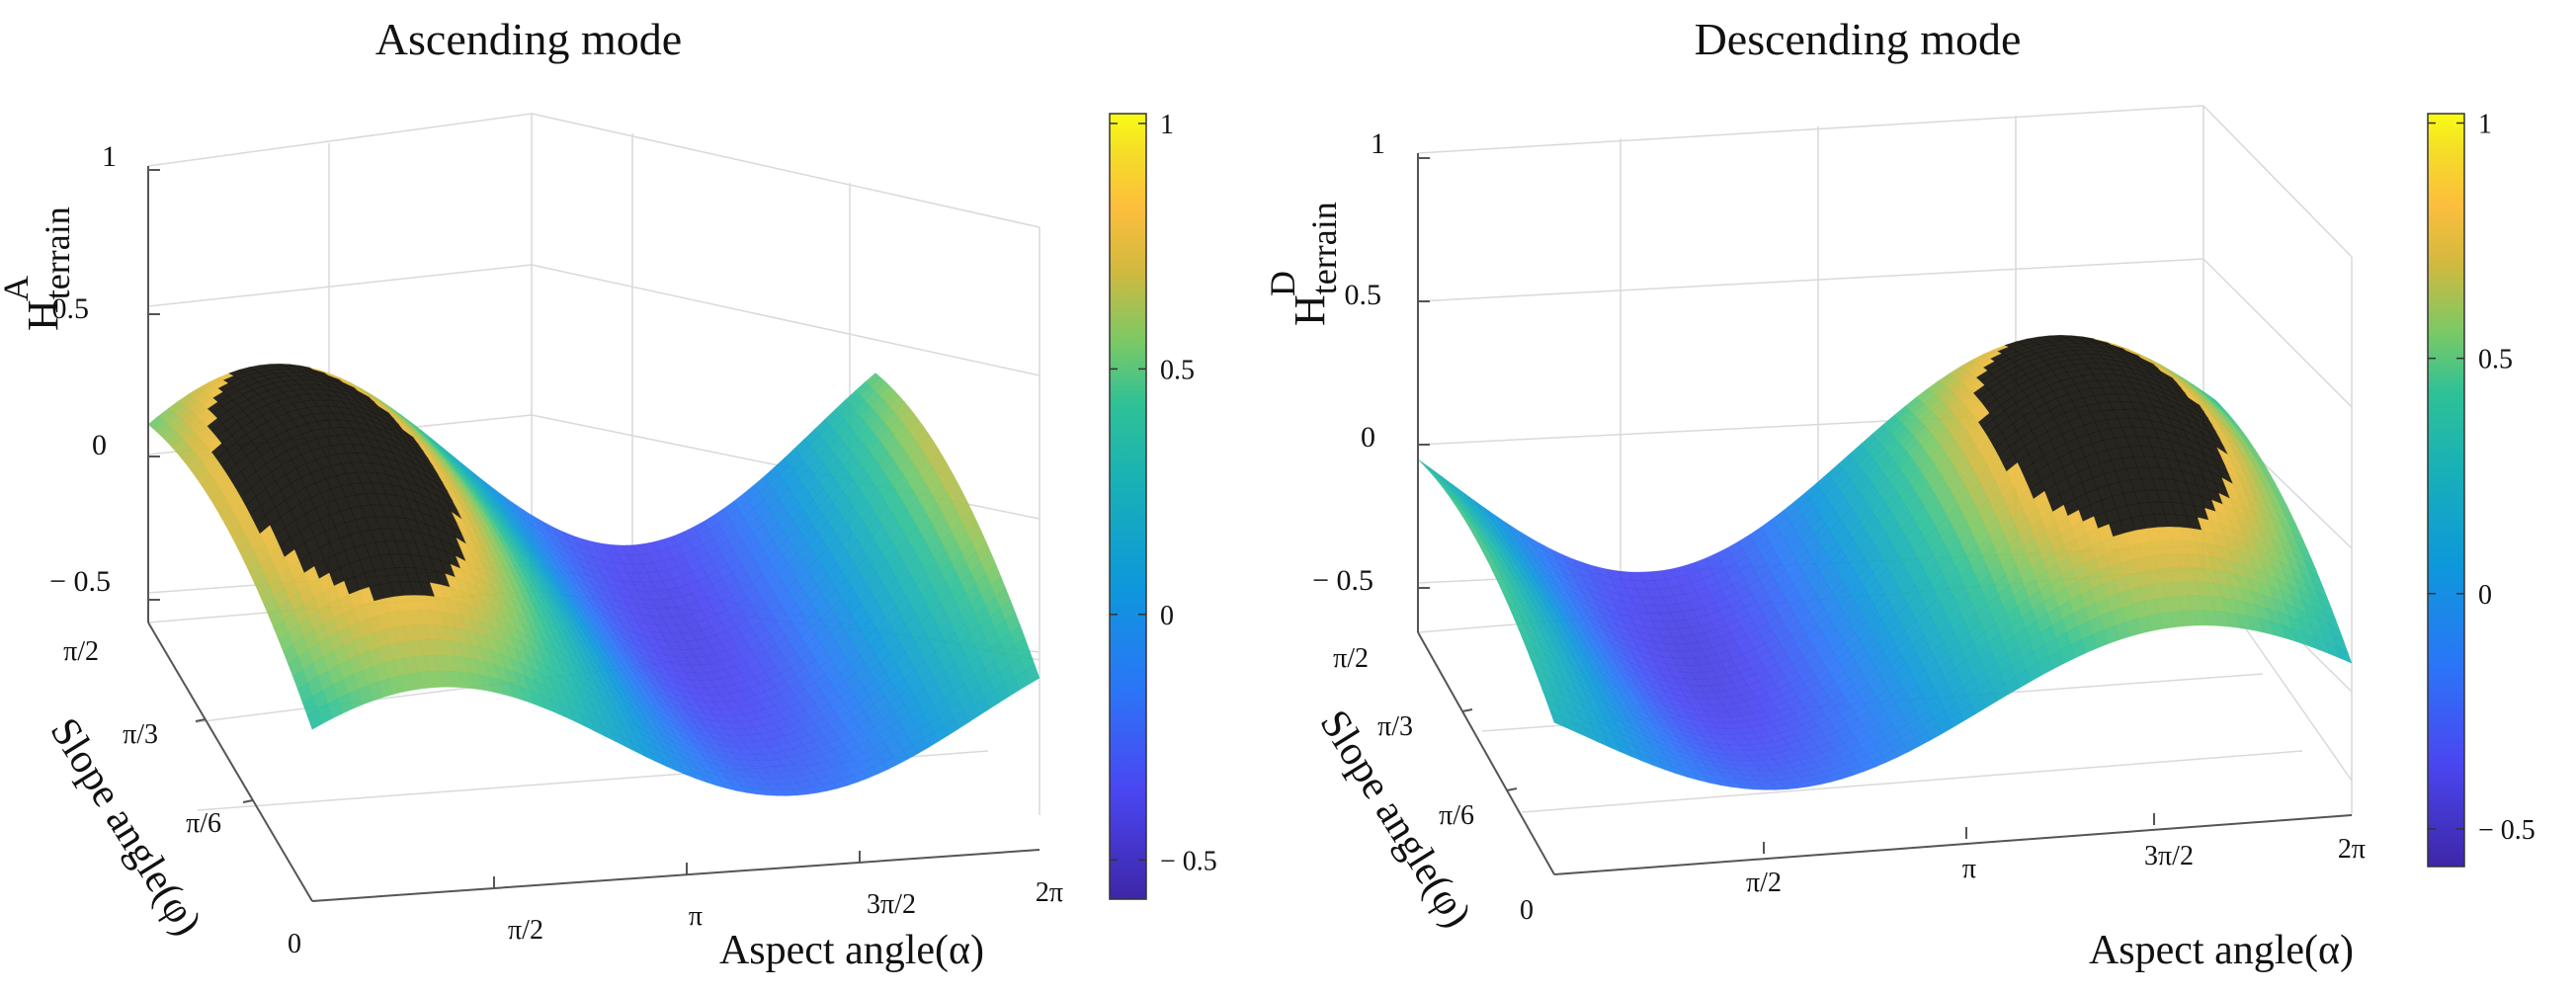  What do you see at coordinates (528, 39) in the screenshot?
I see `chart-title: Ascending mode` at bounding box center [528, 39].